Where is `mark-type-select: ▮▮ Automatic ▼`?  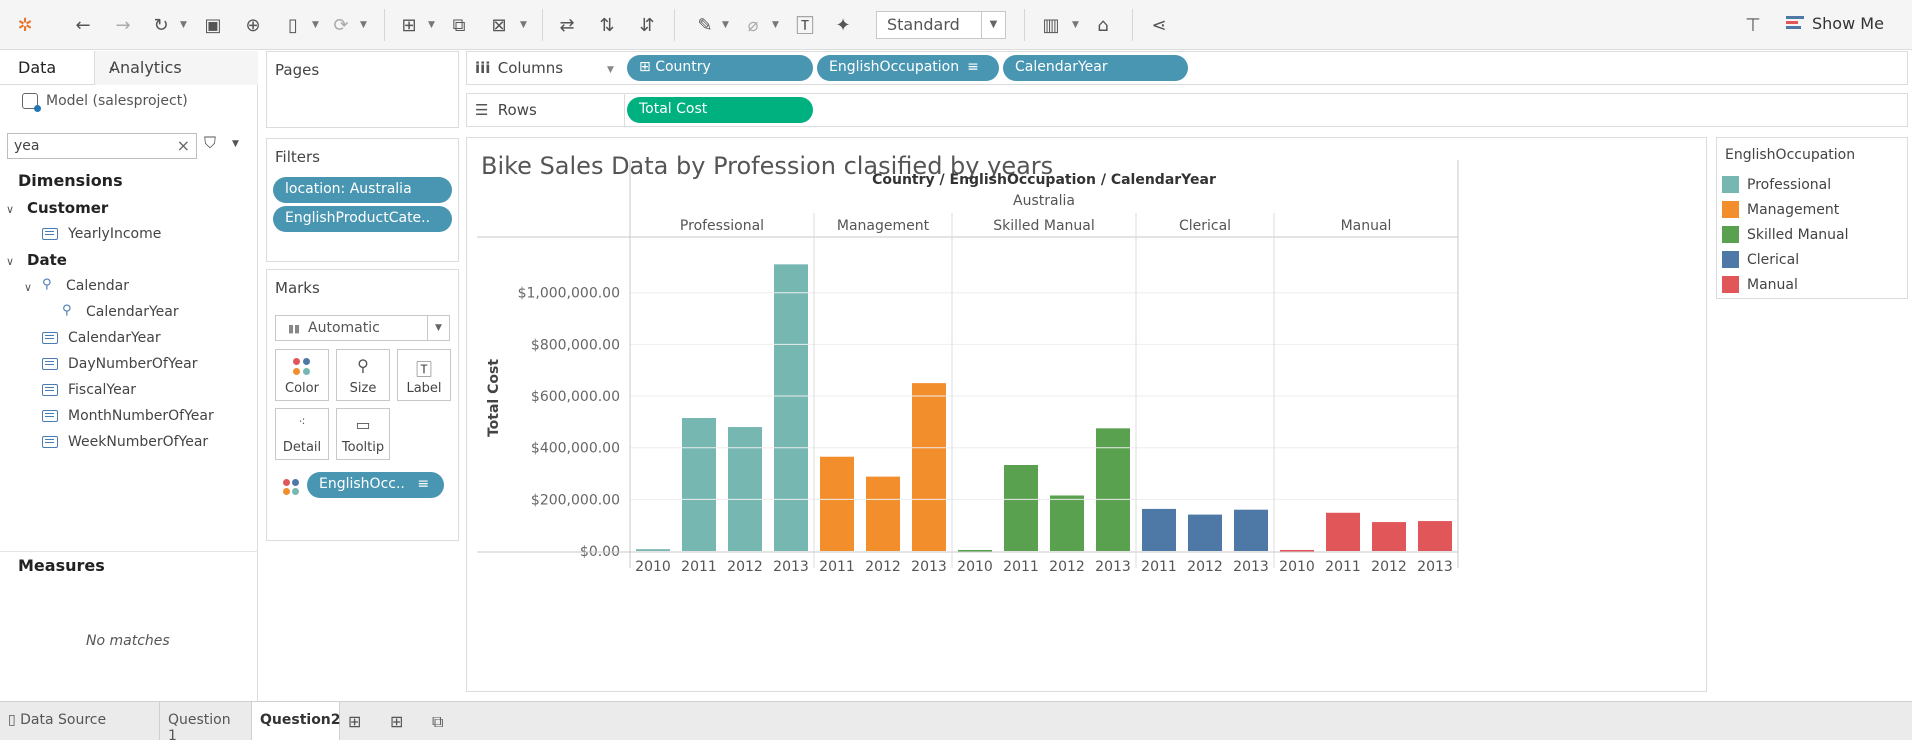
mark-type-select: ▮▮ Automatic ▼ is located at coordinates (362, 328).